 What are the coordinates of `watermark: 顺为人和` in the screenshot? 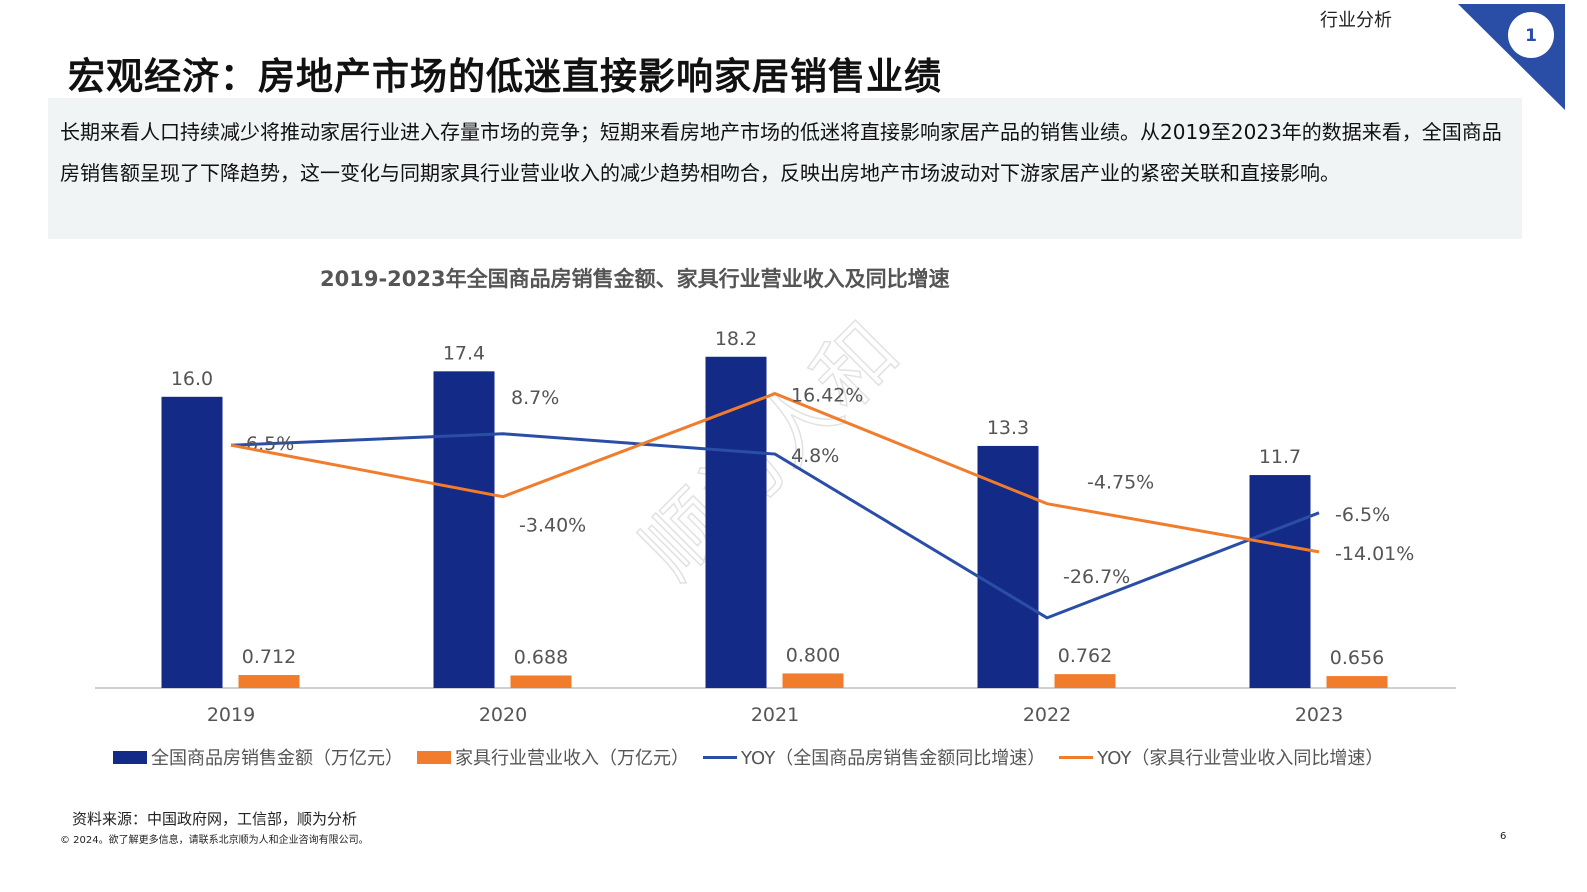 It's located at (771, 451).